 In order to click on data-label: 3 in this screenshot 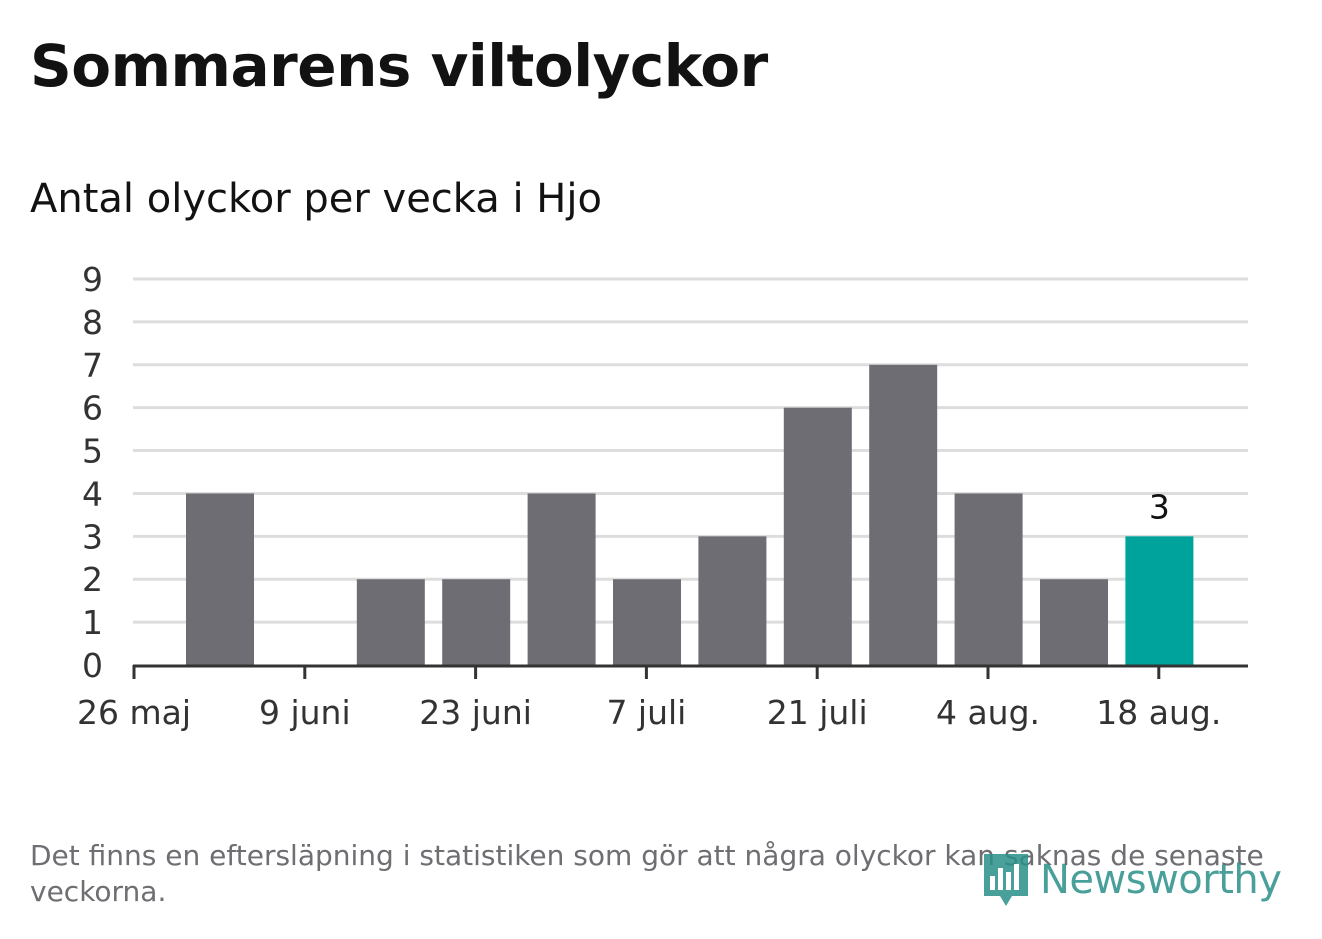, I will do `click(1159, 506)`.